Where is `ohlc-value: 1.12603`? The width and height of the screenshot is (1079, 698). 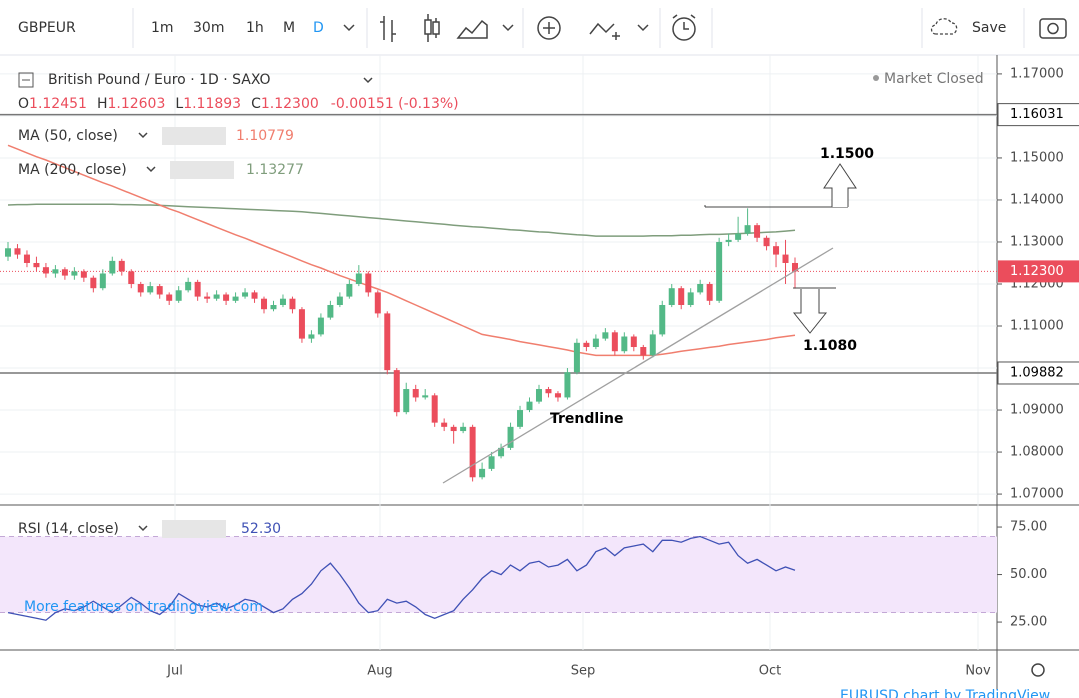 ohlc-value: 1.12603 is located at coordinates (136, 104).